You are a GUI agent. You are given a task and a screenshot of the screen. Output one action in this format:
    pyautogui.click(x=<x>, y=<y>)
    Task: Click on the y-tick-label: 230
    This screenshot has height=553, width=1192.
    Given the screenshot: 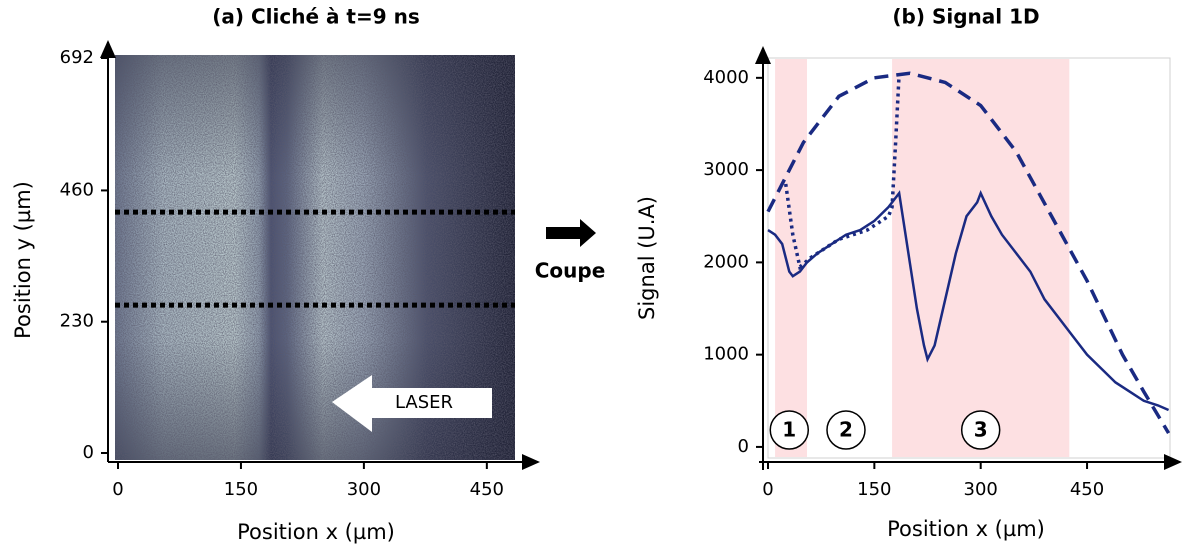 What is the action you would take?
    pyautogui.click(x=77, y=321)
    